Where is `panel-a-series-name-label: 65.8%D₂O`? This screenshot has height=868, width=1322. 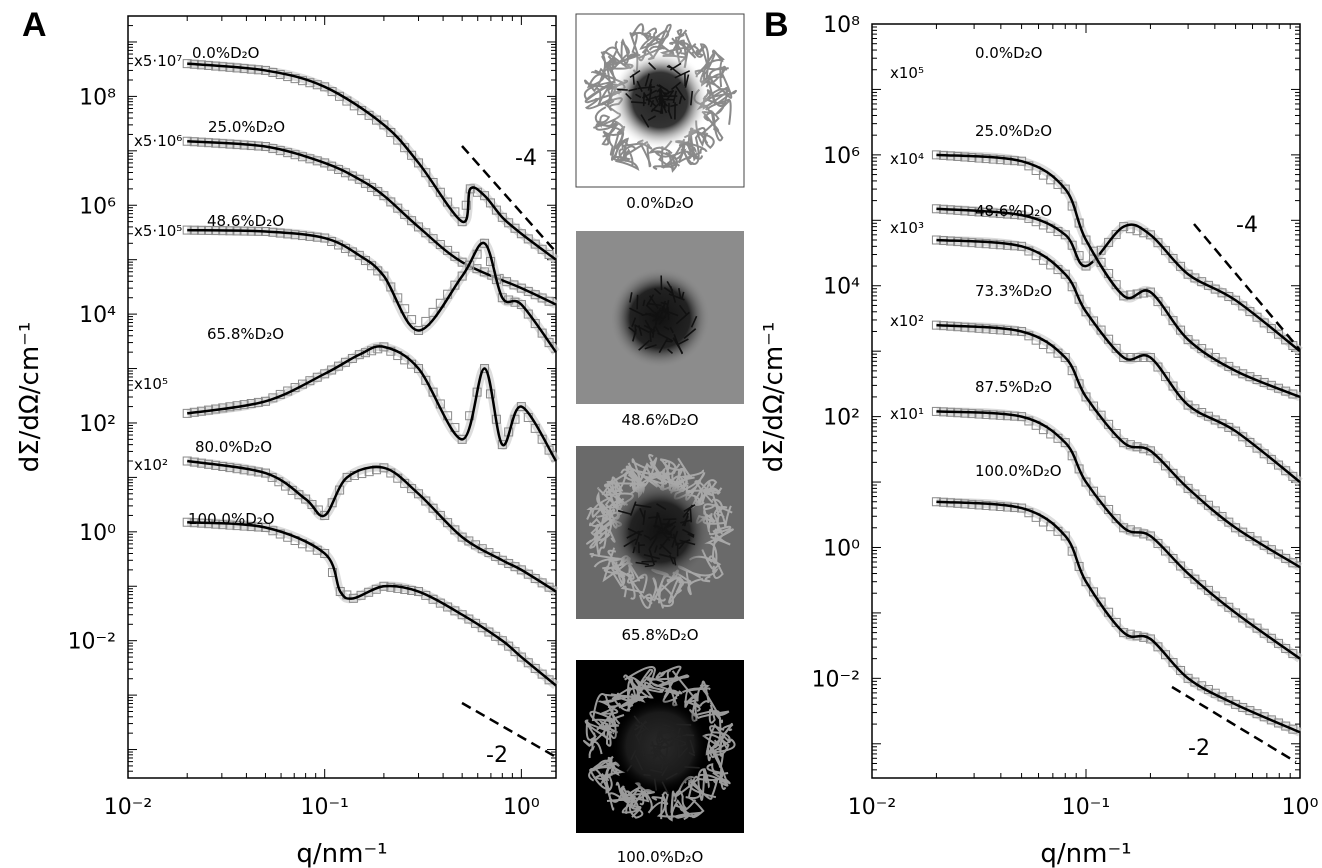 panel-a-series-name-label: 65.8%D₂O is located at coordinates (245, 334).